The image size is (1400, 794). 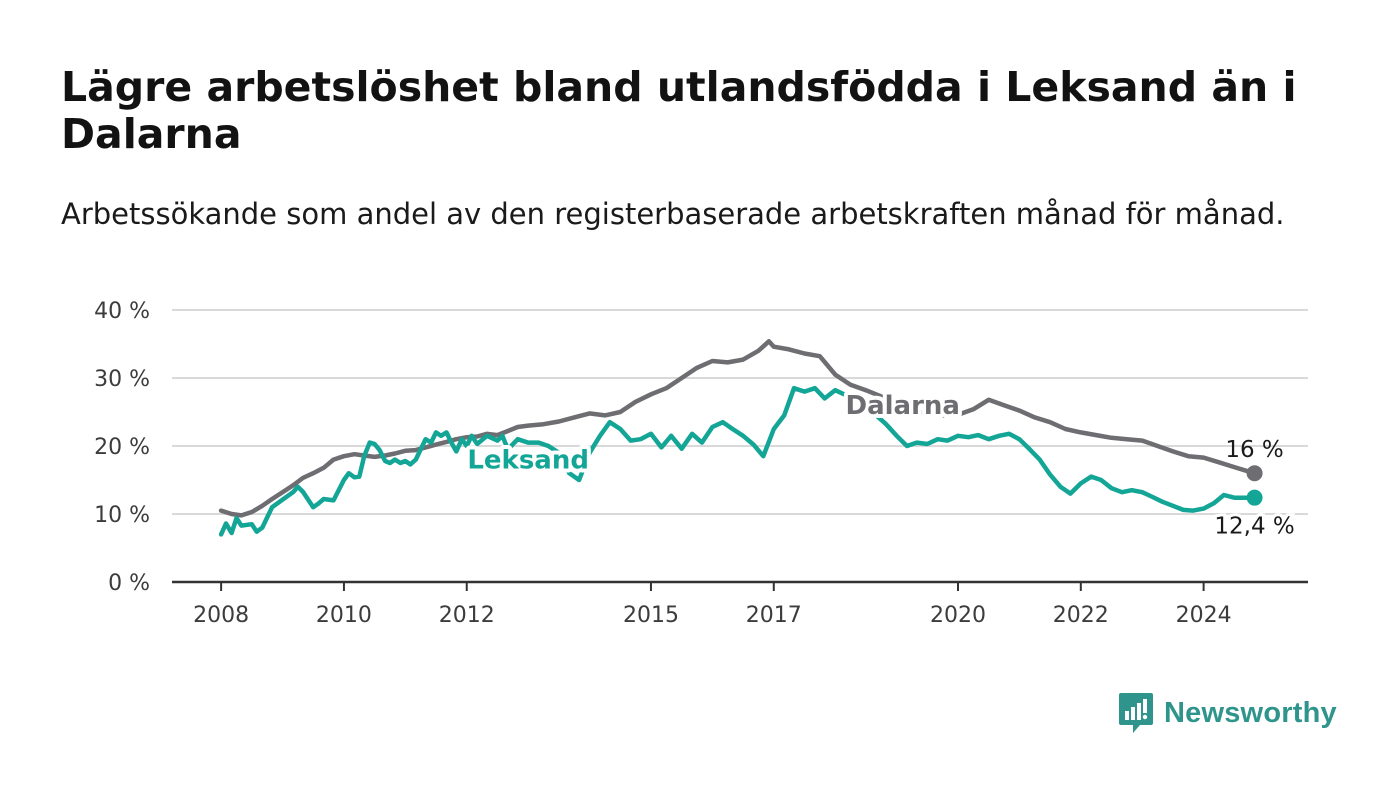 I want to click on series-end-point-dalarna, so click(x=1254, y=473).